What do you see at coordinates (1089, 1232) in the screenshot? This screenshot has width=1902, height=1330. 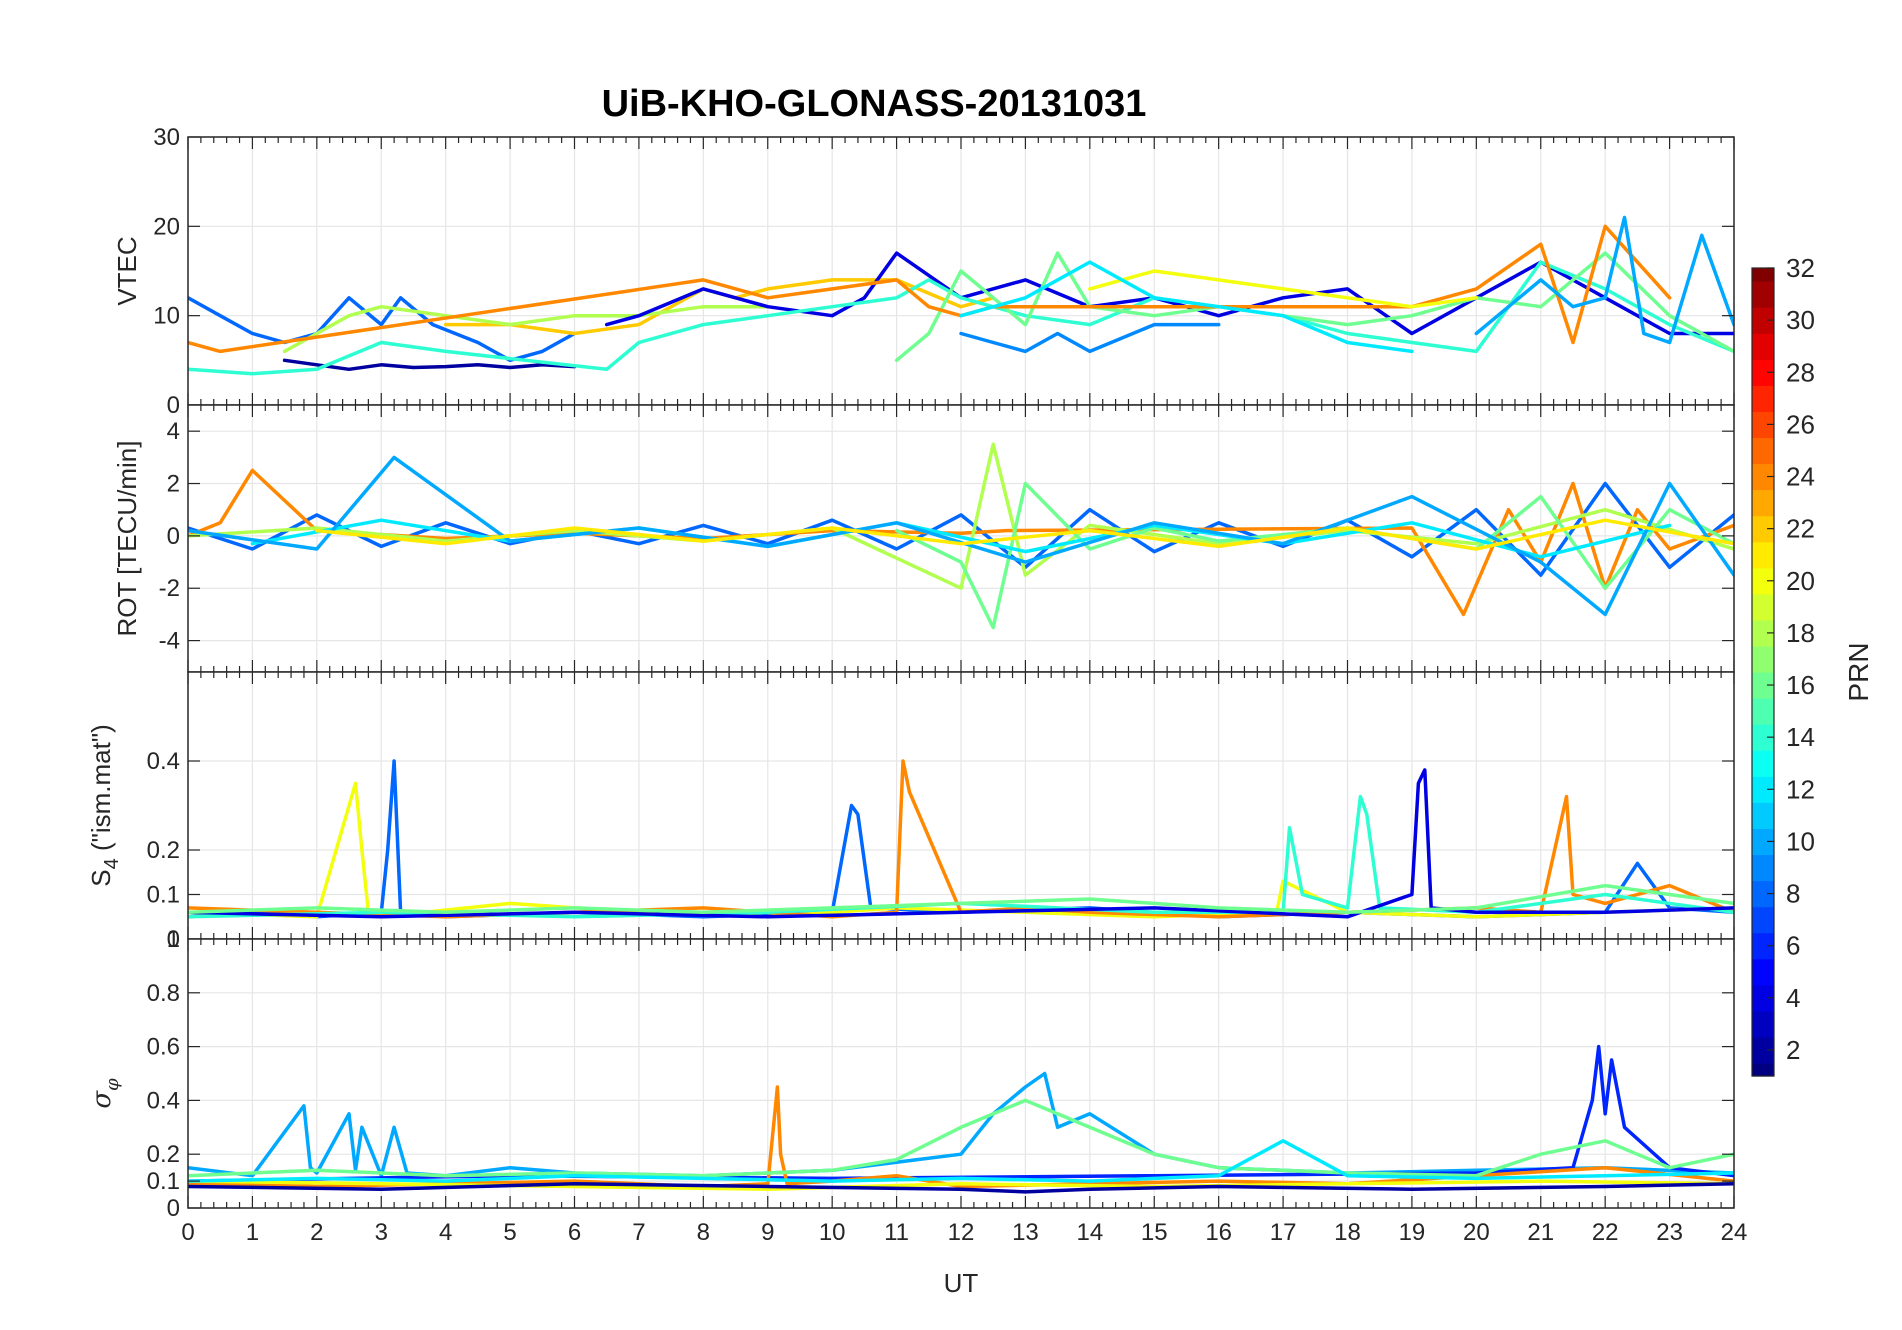 I see `x-tick-label: 14` at bounding box center [1089, 1232].